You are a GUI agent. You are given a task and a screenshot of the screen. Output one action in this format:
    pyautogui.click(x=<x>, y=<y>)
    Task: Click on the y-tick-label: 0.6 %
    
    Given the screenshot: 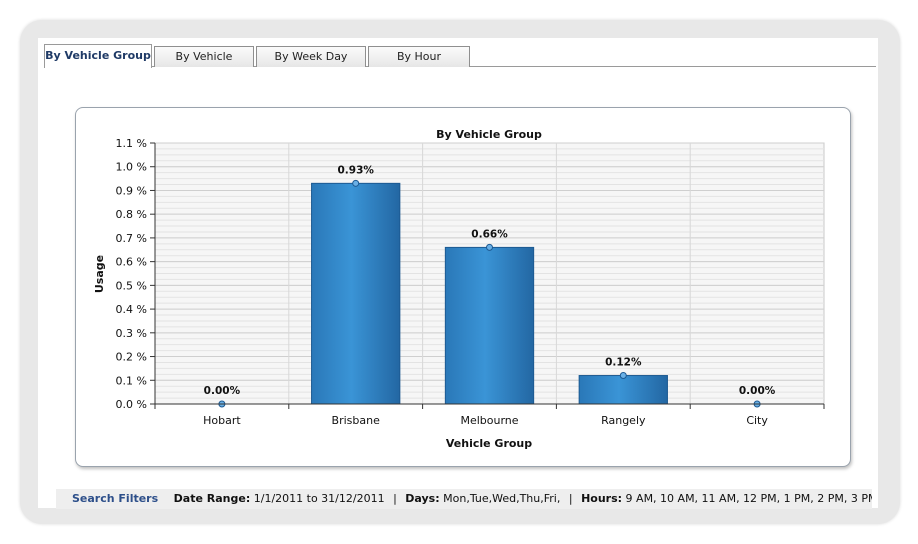 What is the action you would take?
    pyautogui.click(x=131, y=262)
    